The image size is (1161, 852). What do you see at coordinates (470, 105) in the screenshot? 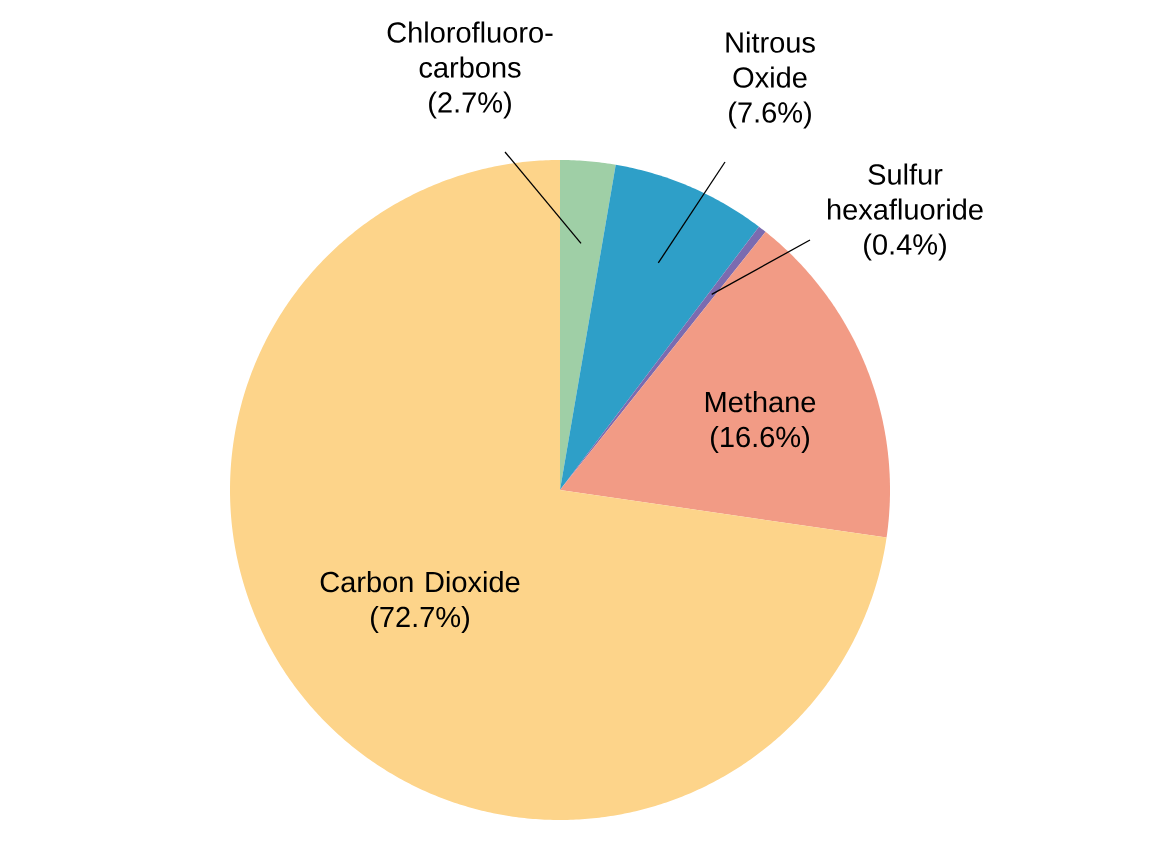
I see `data-label: (2.7%)` at bounding box center [470, 105].